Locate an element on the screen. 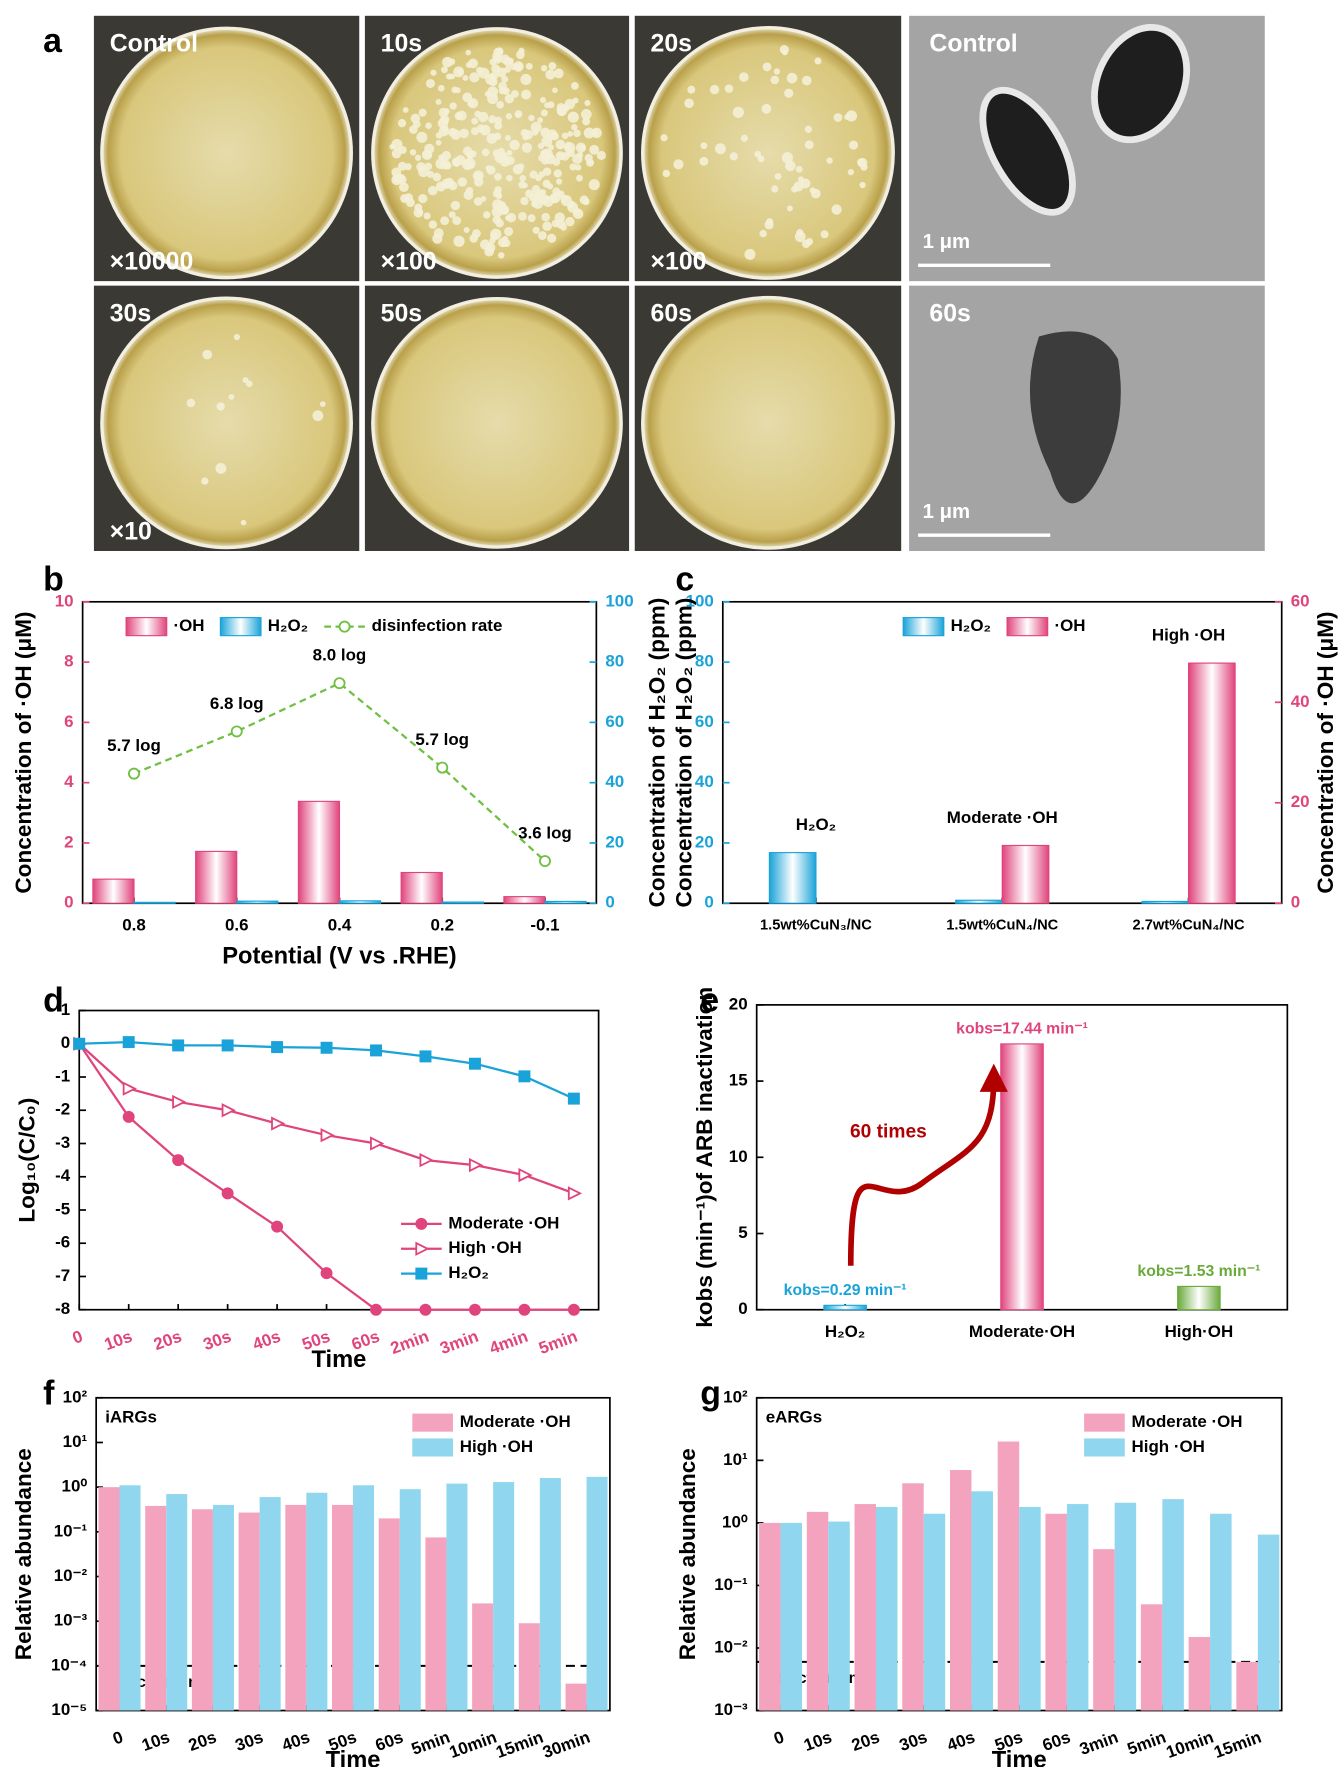  x-tick-label: 0.8 is located at coordinates (134, 924).